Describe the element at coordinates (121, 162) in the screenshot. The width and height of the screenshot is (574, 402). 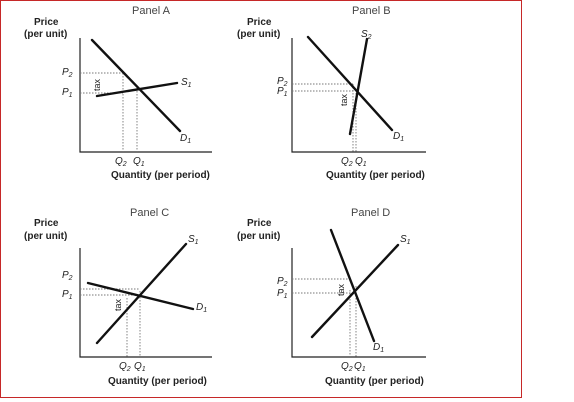
I see `panel-a-q2-label: Q2` at that location.